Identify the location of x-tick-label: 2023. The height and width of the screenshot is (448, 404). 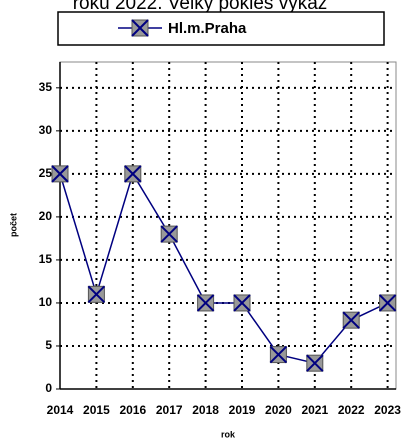
(387, 410).